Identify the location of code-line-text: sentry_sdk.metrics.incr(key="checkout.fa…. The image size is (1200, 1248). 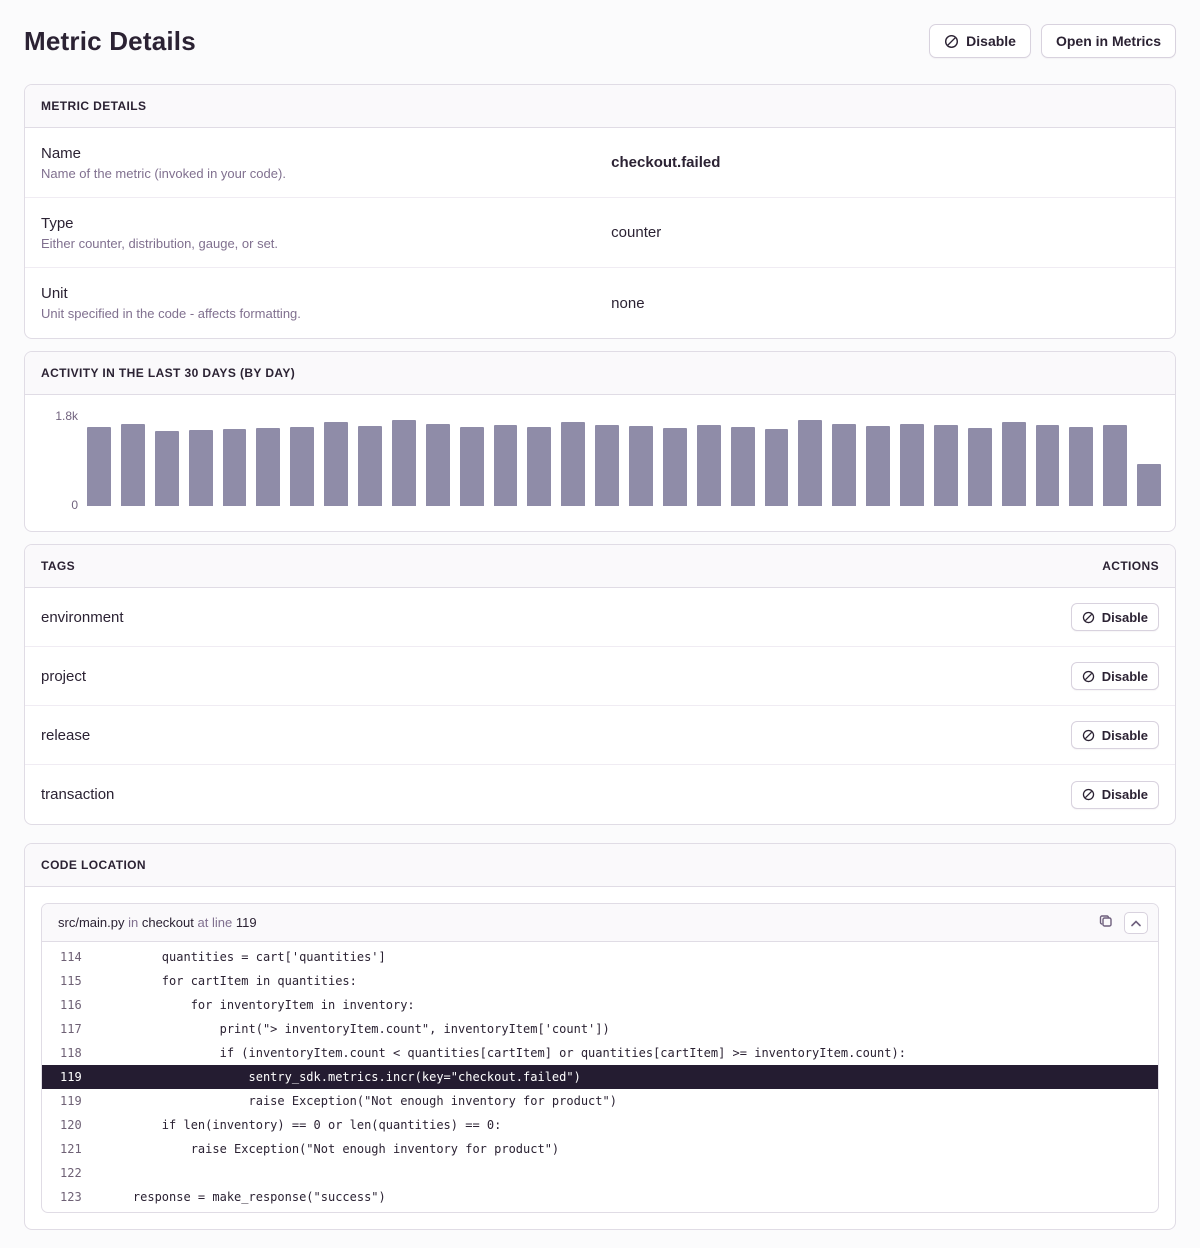
(342, 1077).